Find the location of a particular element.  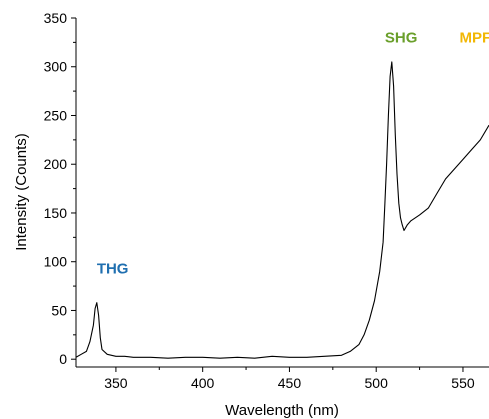

peak-label-thg: THG is located at coordinates (113, 268).